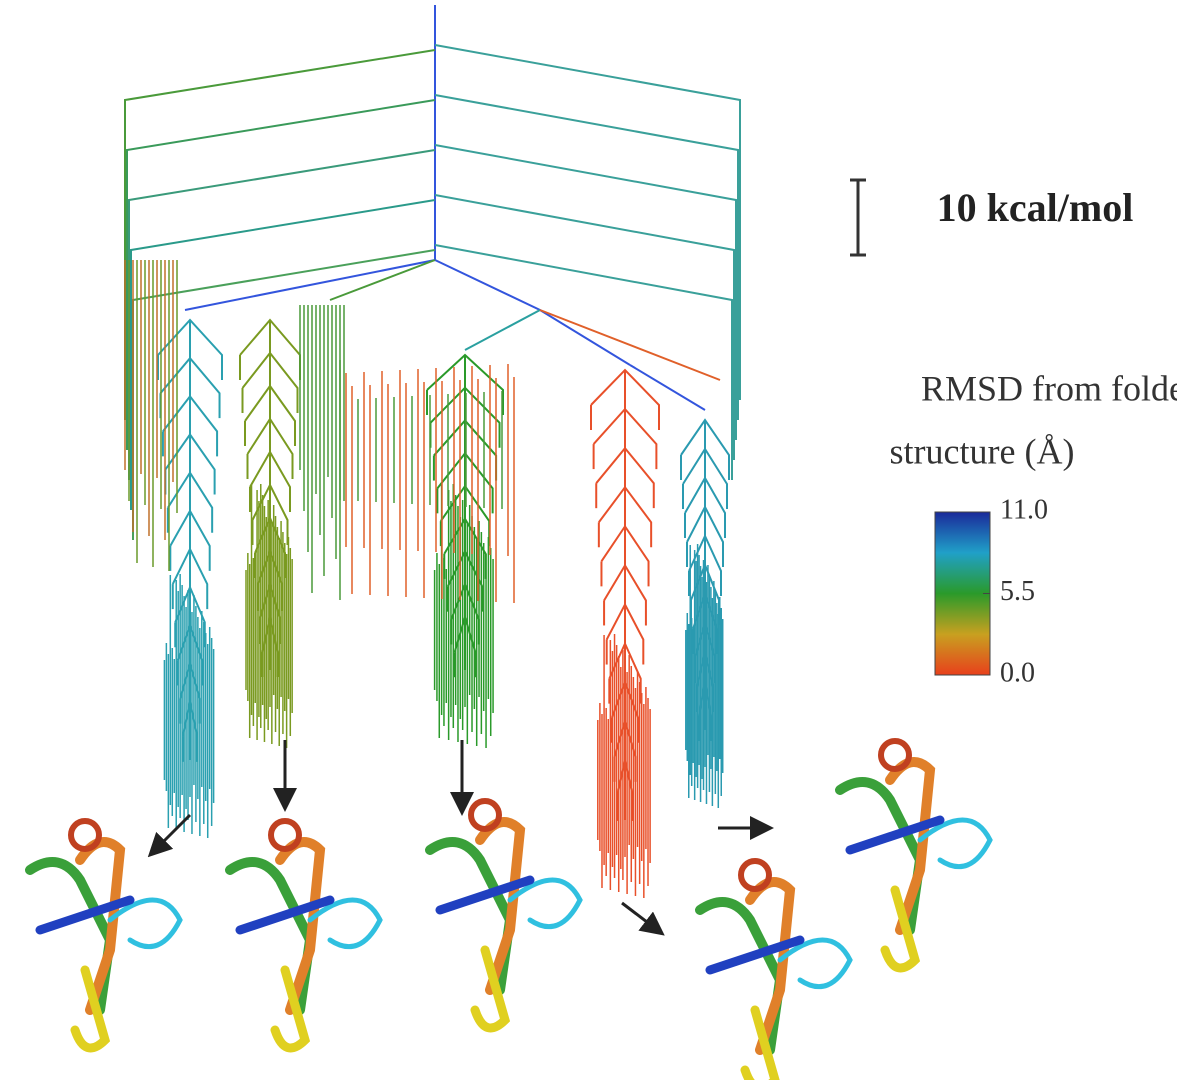 The image size is (1177, 1080). What do you see at coordinates (982, 451) in the screenshot?
I see `colorbar-title: structure (Å)` at bounding box center [982, 451].